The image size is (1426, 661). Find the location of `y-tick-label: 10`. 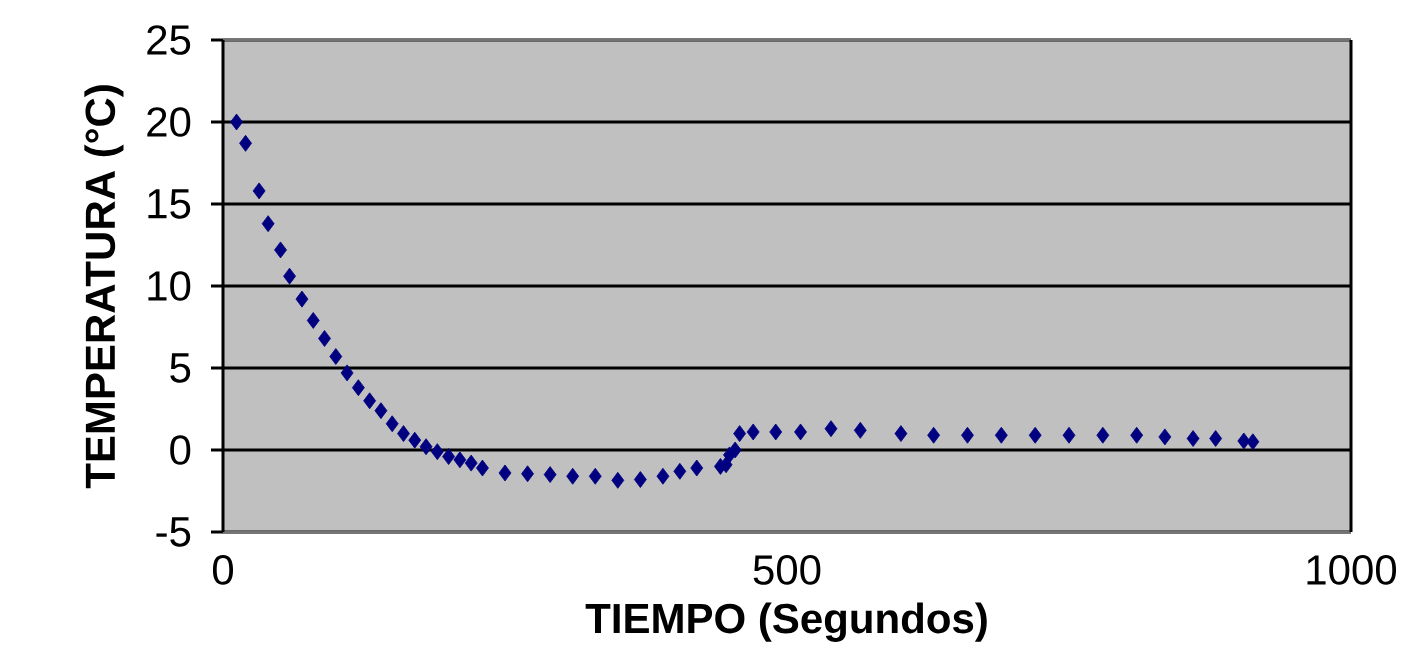

y-tick-label: 10 is located at coordinates (169, 286).